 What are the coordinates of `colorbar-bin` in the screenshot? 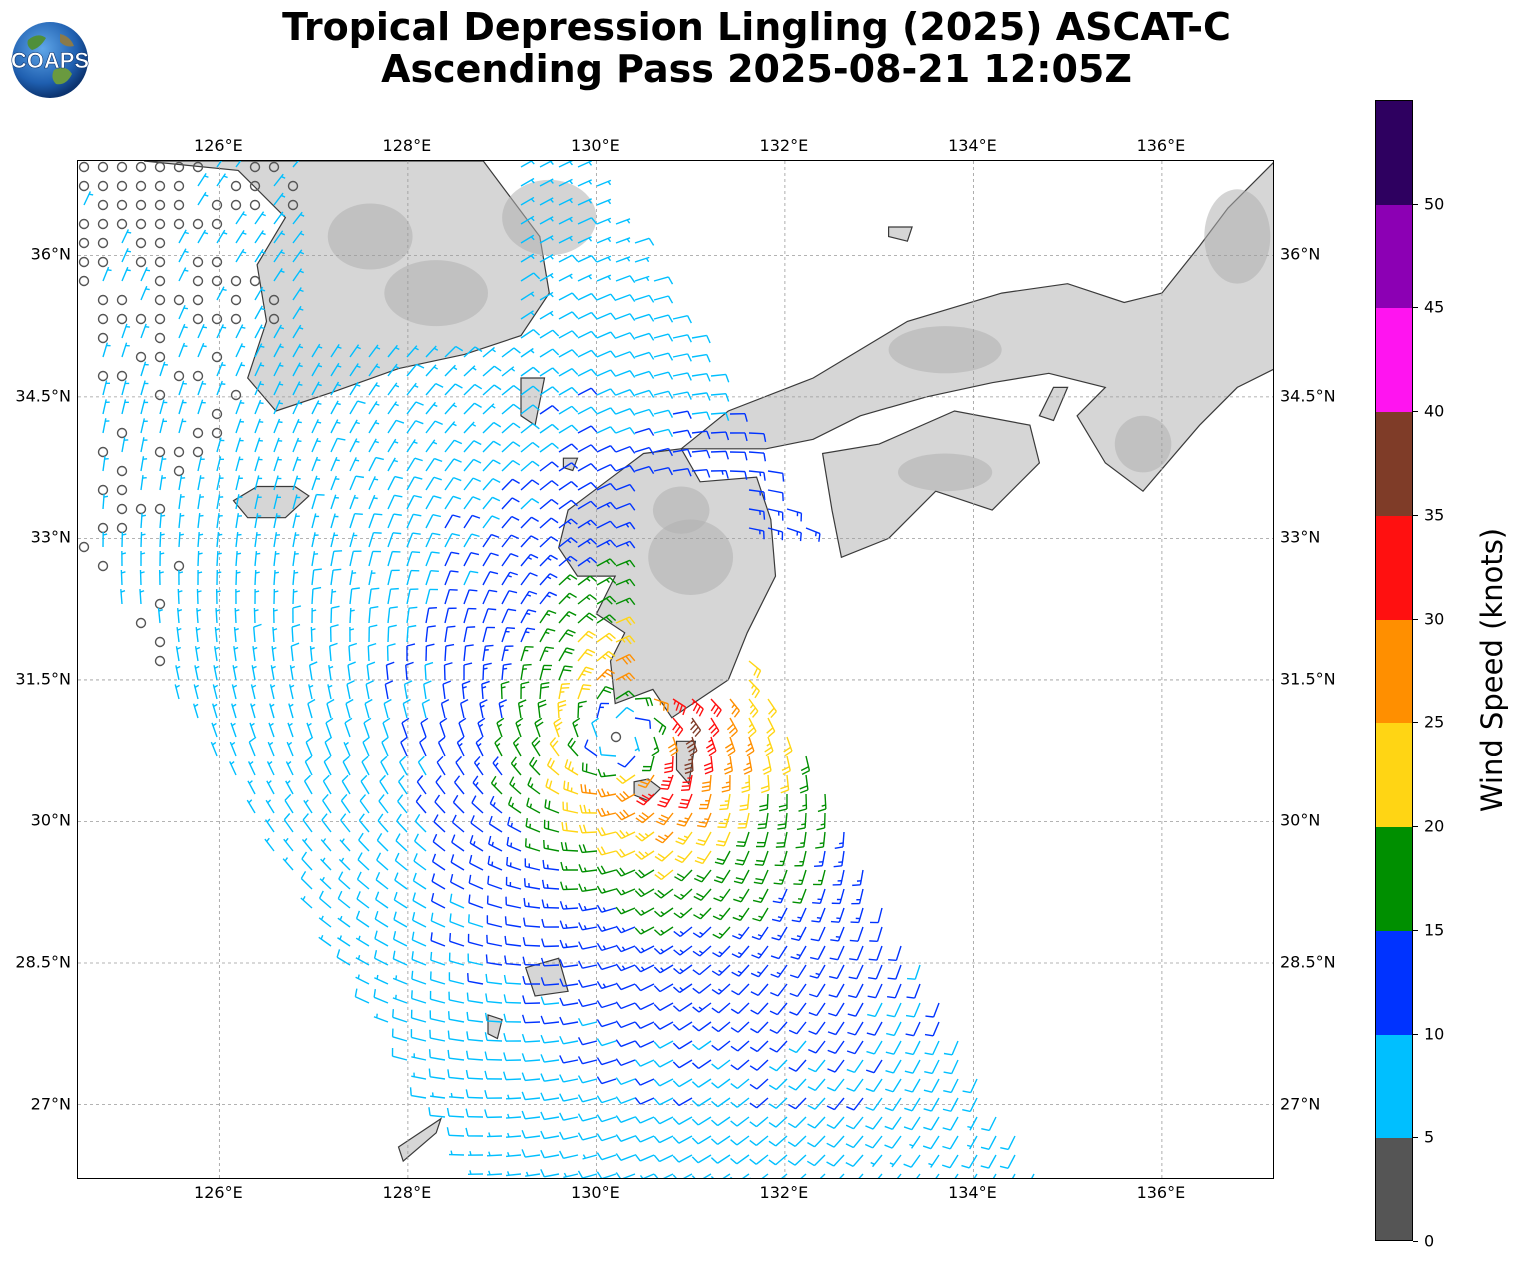 It's located at (1394, 256).